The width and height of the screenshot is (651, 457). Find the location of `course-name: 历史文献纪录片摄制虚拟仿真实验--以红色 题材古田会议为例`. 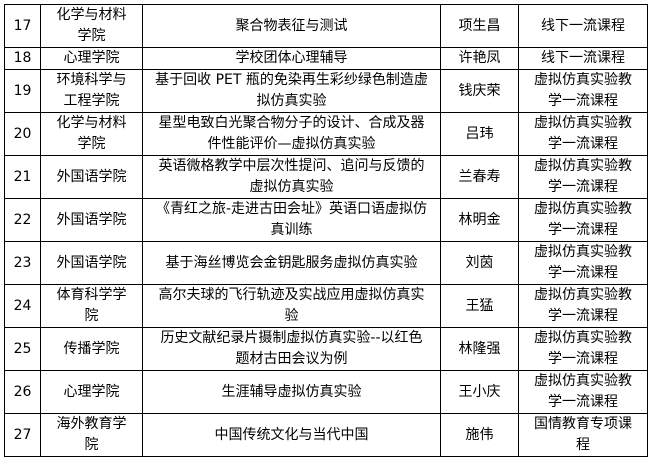

course-name: 历史文献纪录片摄制虚拟仿真实验--以红色 题材古田会议为例 is located at coordinates (291, 349).